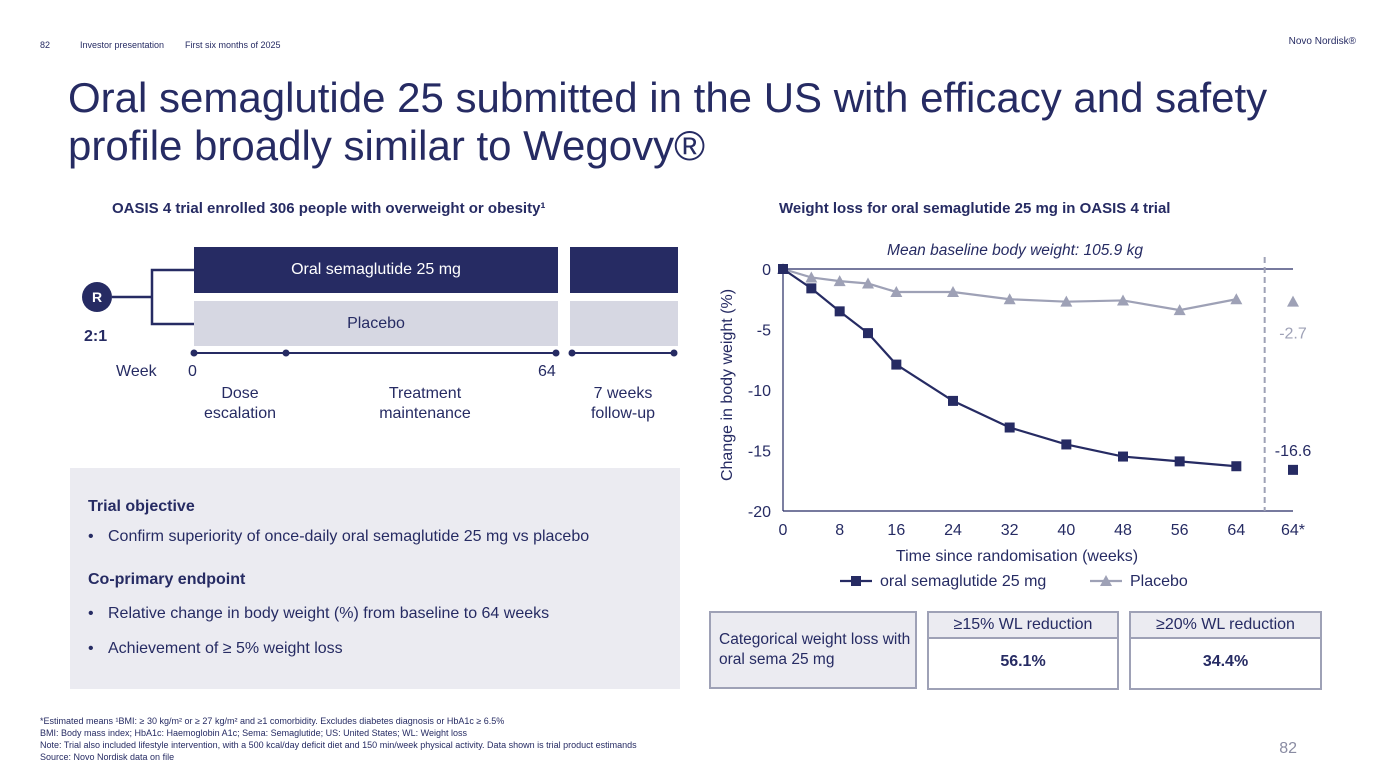 This screenshot has height=780, width=1390. What do you see at coordinates (376, 270) in the screenshot?
I see `arm-oral-semaglutide: Oral semaglutide 25 mg` at bounding box center [376, 270].